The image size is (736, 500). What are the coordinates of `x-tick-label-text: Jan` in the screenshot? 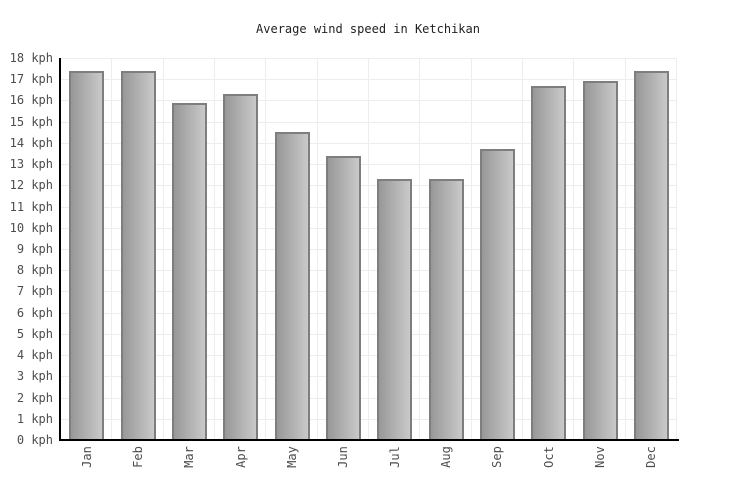 It's located at (86, 457).